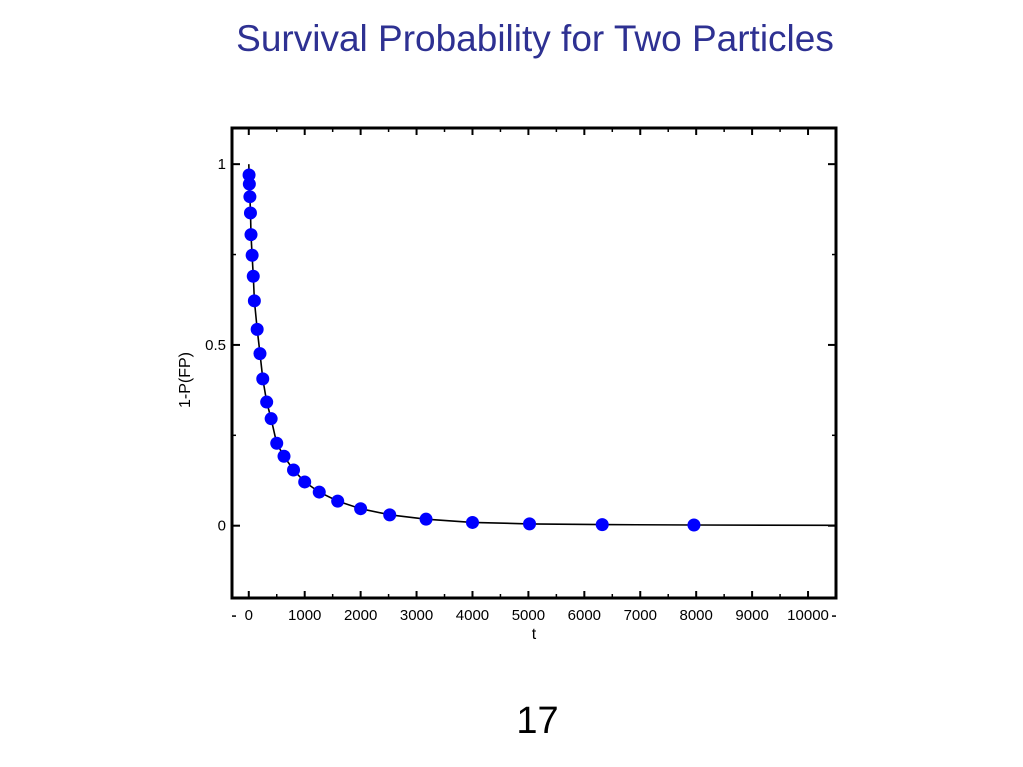 The height and width of the screenshot is (767, 1023). Describe the element at coordinates (249, 615) in the screenshot. I see `x-tick-label: 0` at that location.